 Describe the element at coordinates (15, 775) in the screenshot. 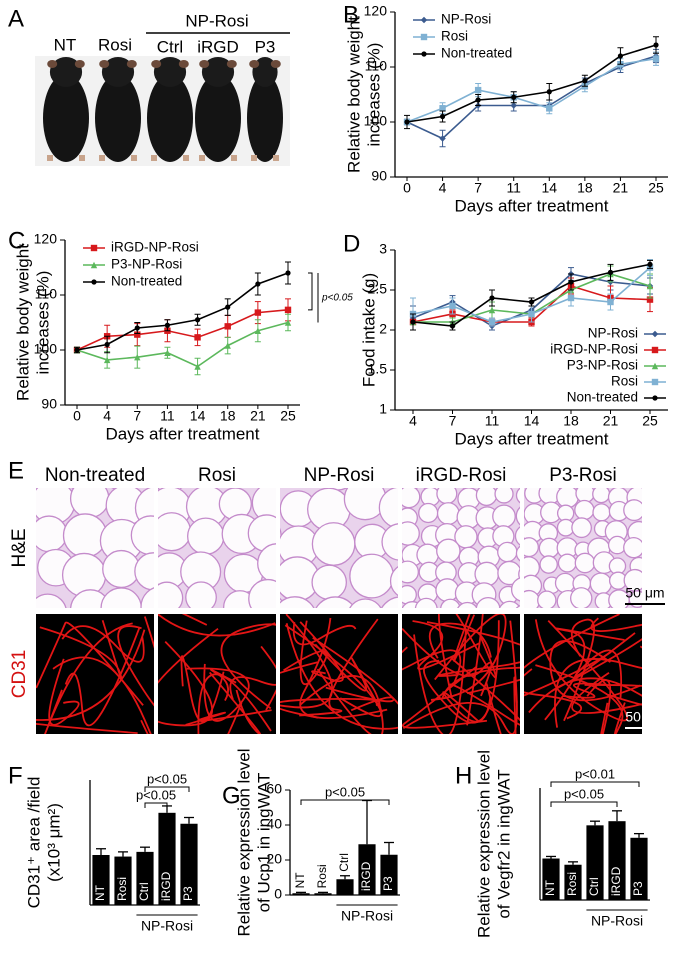

I see `panel-letter: F` at that location.